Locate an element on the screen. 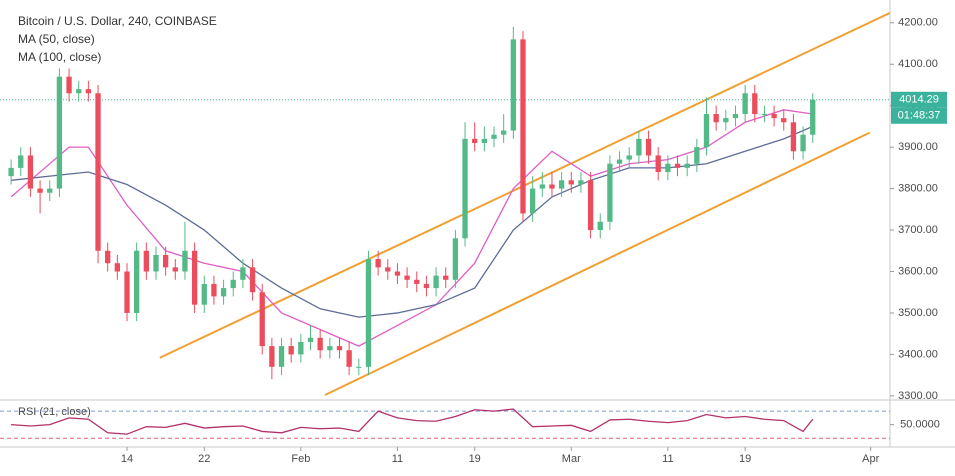 Image resolution: width=955 pixels, height=476 pixels. y-tick-label: 3700.00 is located at coordinates (918, 230).